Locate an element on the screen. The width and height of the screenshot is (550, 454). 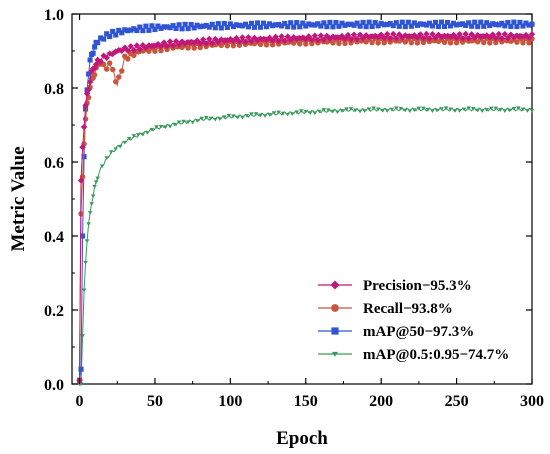
legend-marker is located at coordinates (335, 308).